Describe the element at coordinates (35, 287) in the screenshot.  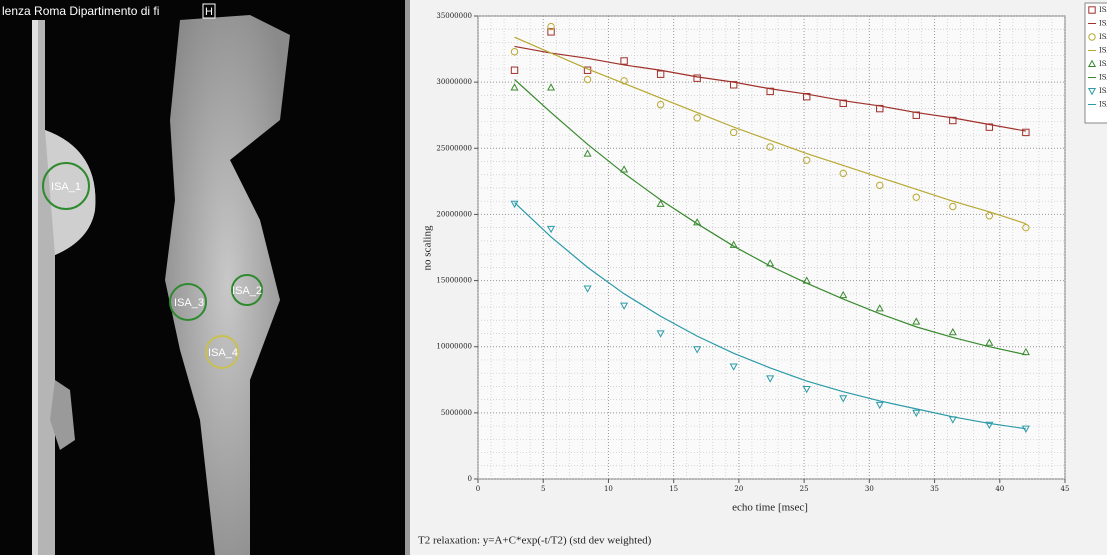
I see `skin-edge` at that location.